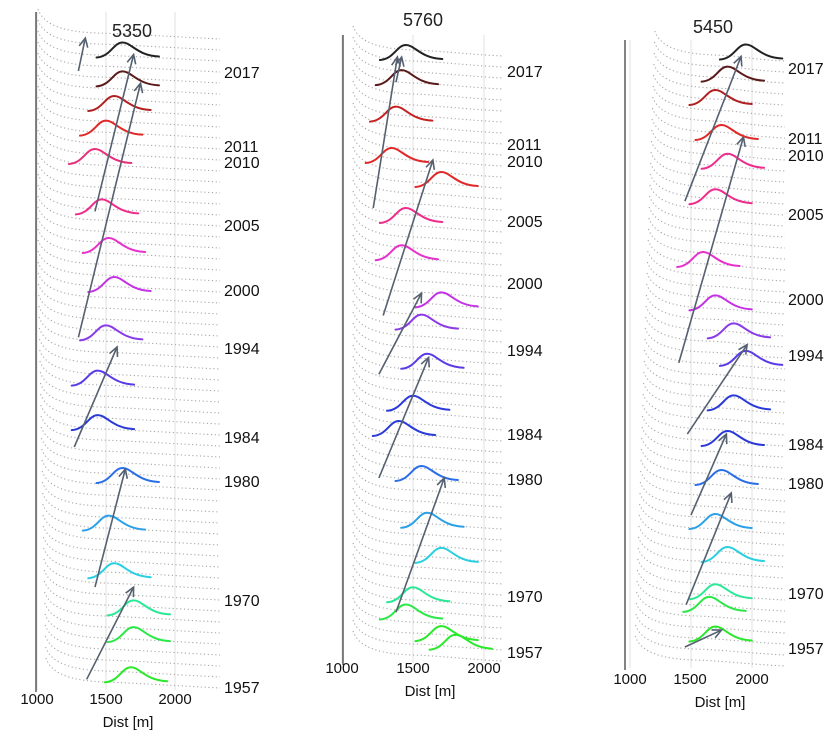 Image resolution: width=833 pixels, height=740 pixels. Describe the element at coordinates (132, 31) in the screenshot. I see `panel-title: 5350` at that location.